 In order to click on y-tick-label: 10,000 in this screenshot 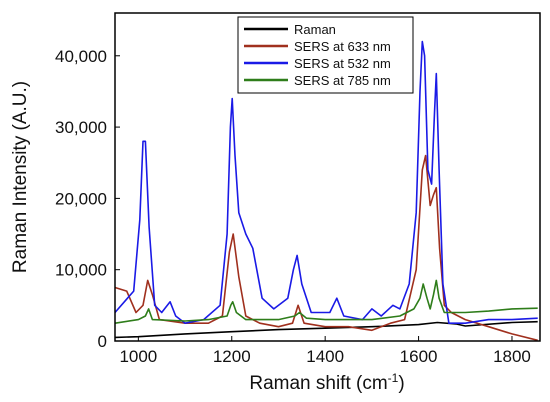, I will do `click(81, 270)`.